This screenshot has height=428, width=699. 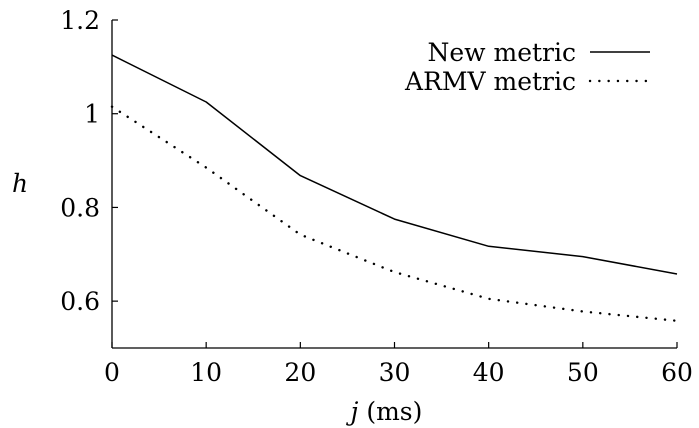 I want to click on y-ticks: 0.6 0.8 1 1.2, so click(x=89, y=161).